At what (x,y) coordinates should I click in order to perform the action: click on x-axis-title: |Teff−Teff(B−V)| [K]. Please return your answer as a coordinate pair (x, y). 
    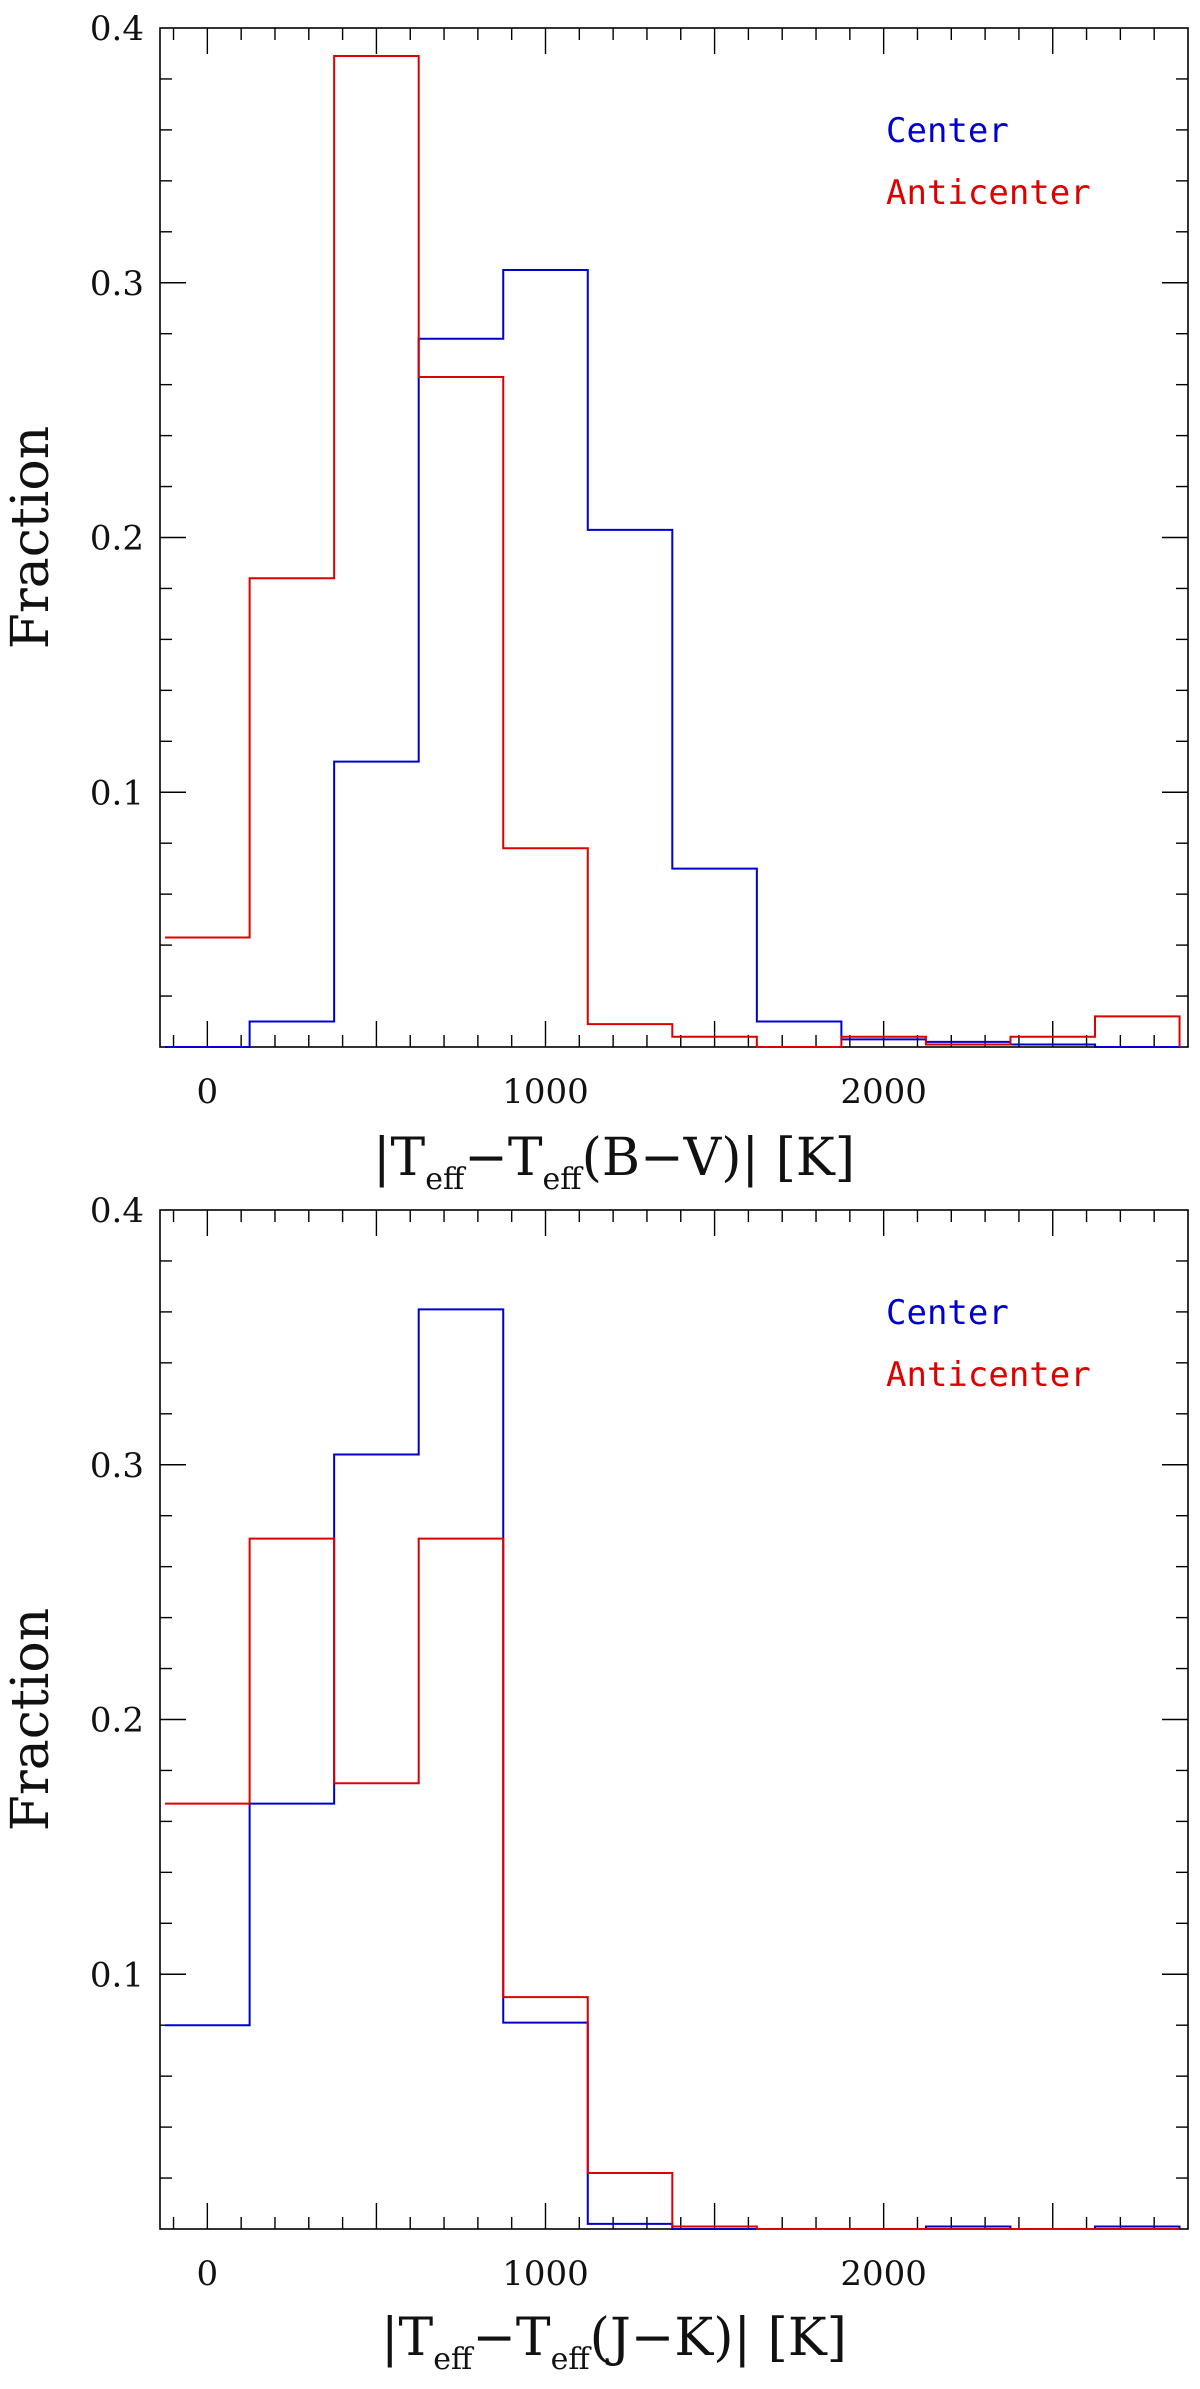
    Looking at the image, I should click on (614, 1162).